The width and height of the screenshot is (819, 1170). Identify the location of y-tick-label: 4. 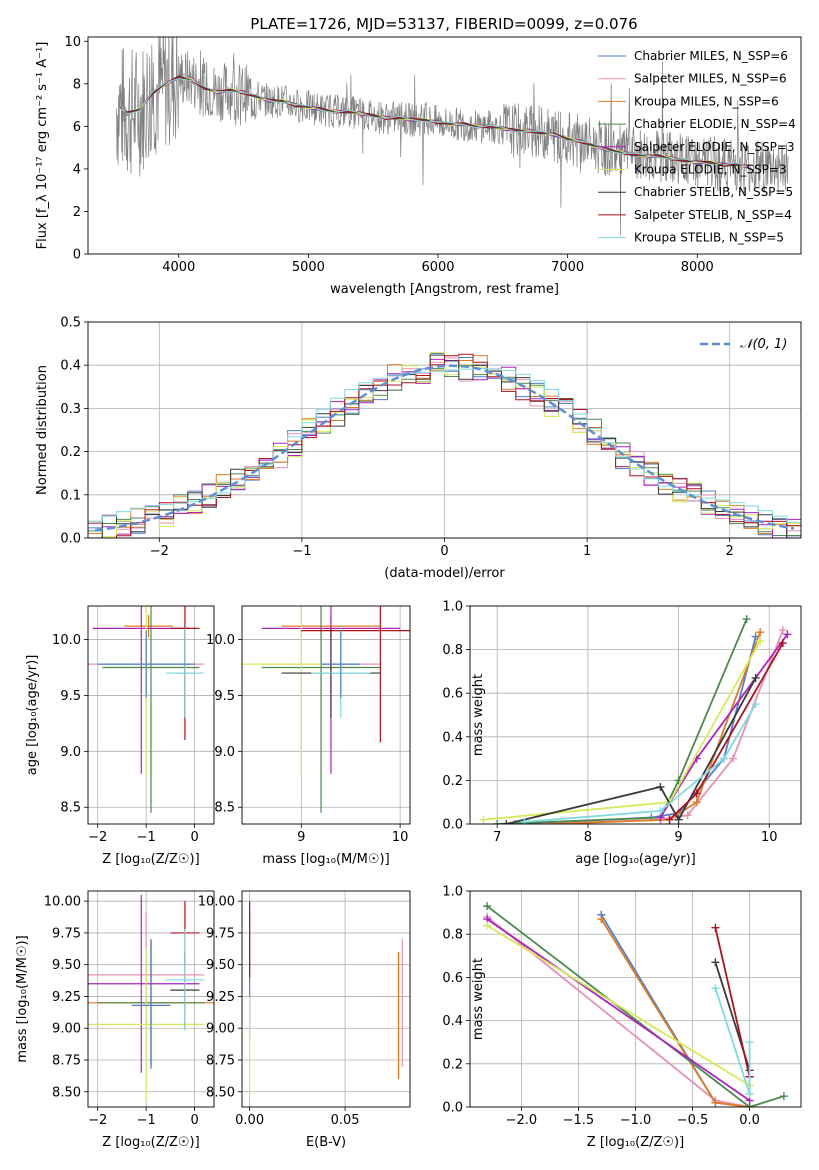
(77, 169).